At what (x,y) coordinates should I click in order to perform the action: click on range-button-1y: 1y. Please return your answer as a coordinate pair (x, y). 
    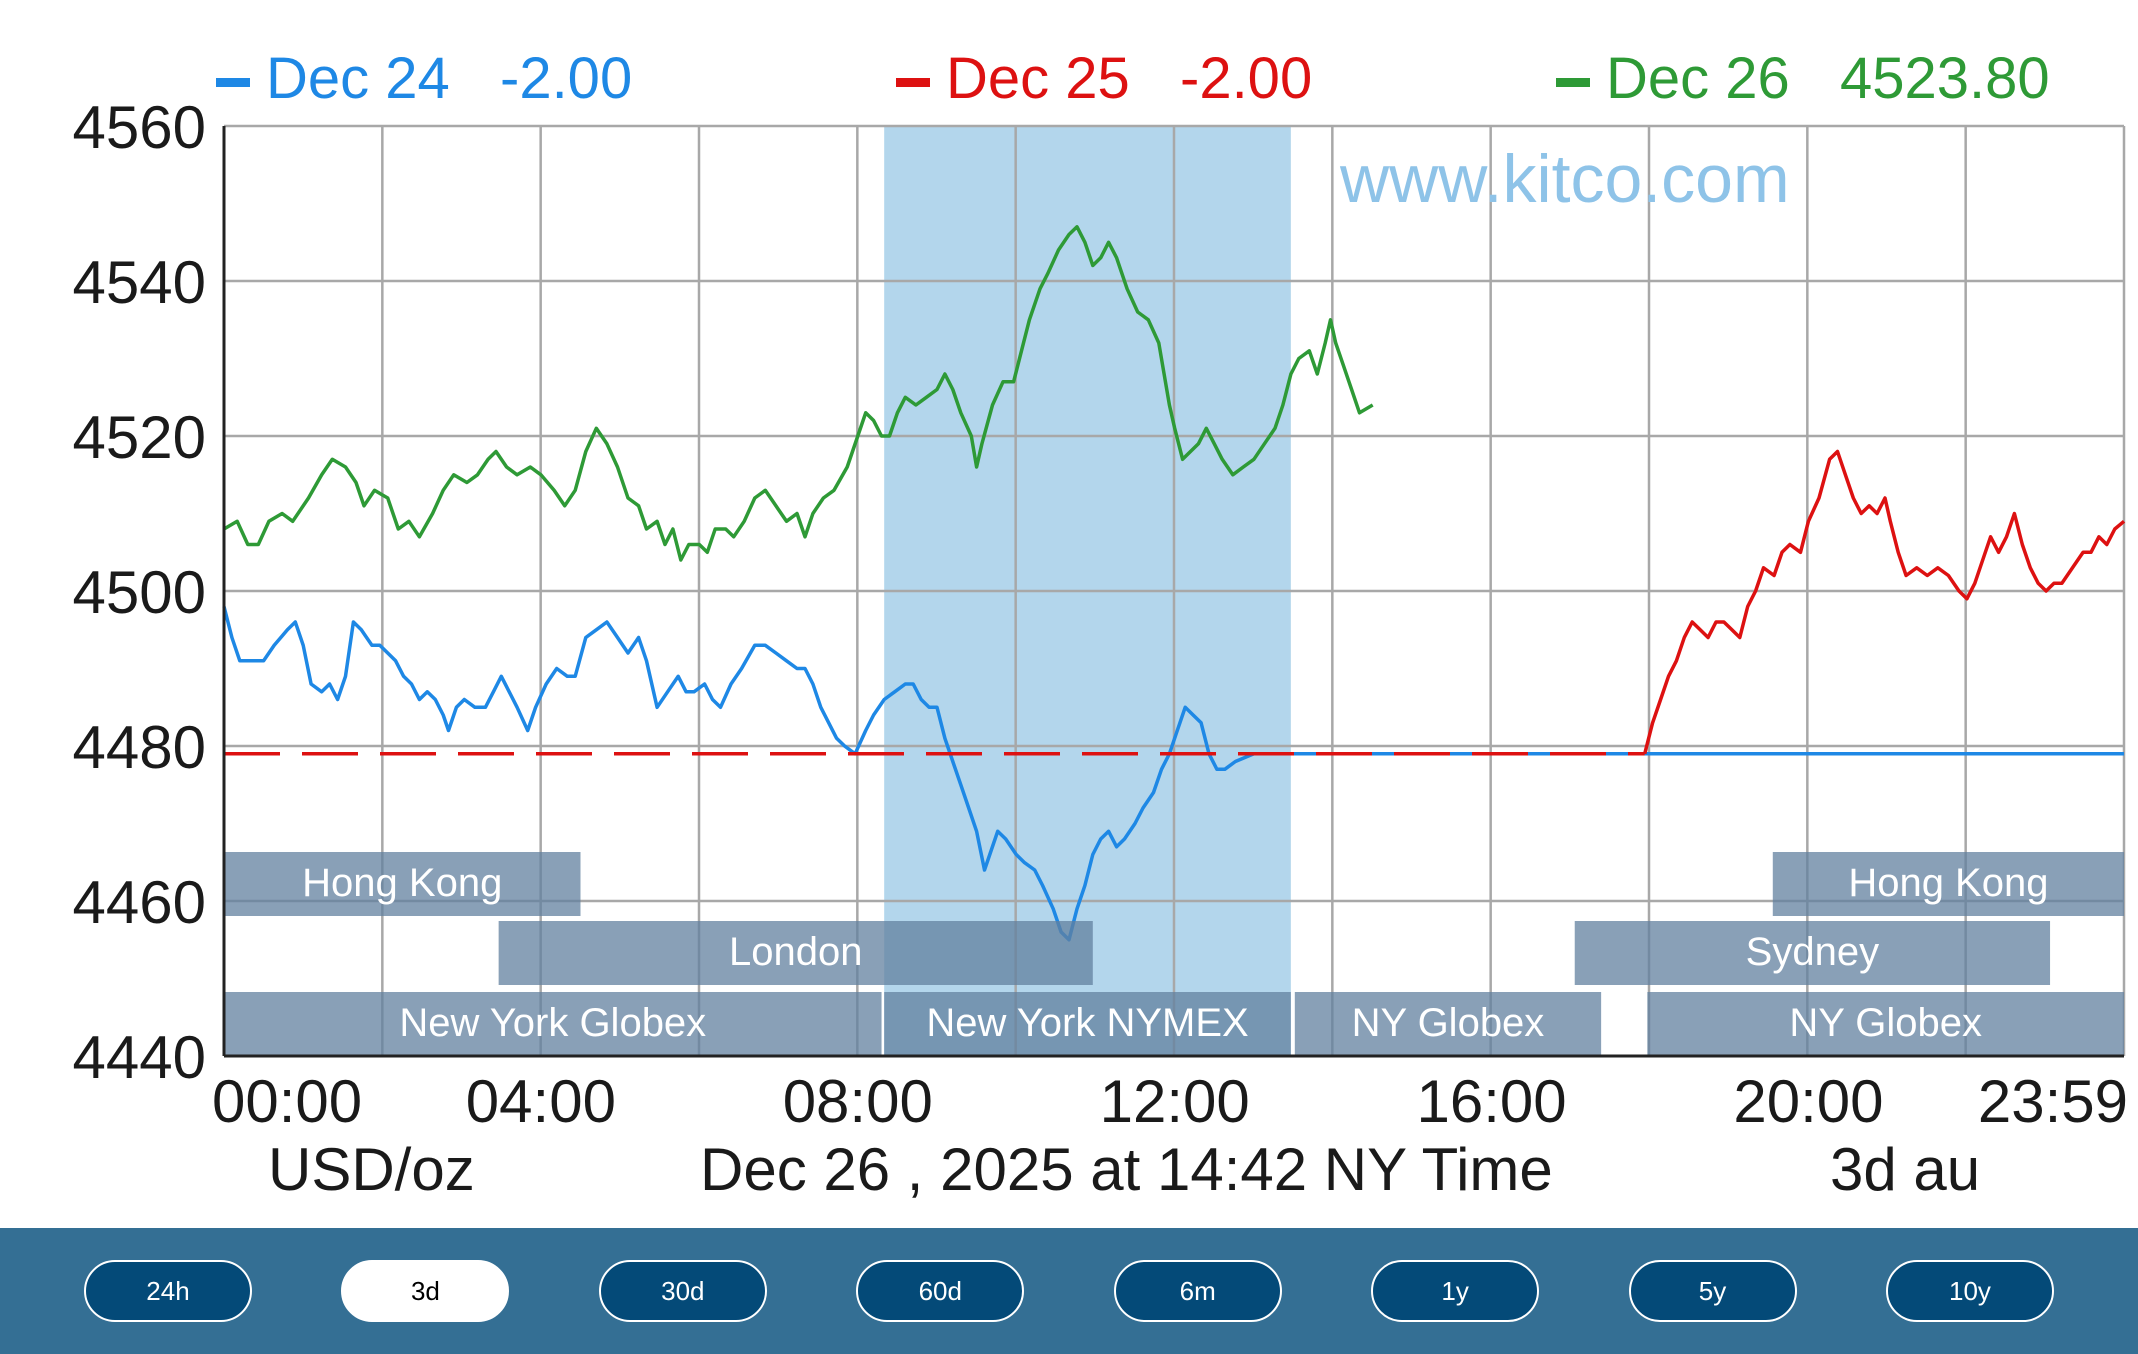
    Looking at the image, I should click on (1455, 1291).